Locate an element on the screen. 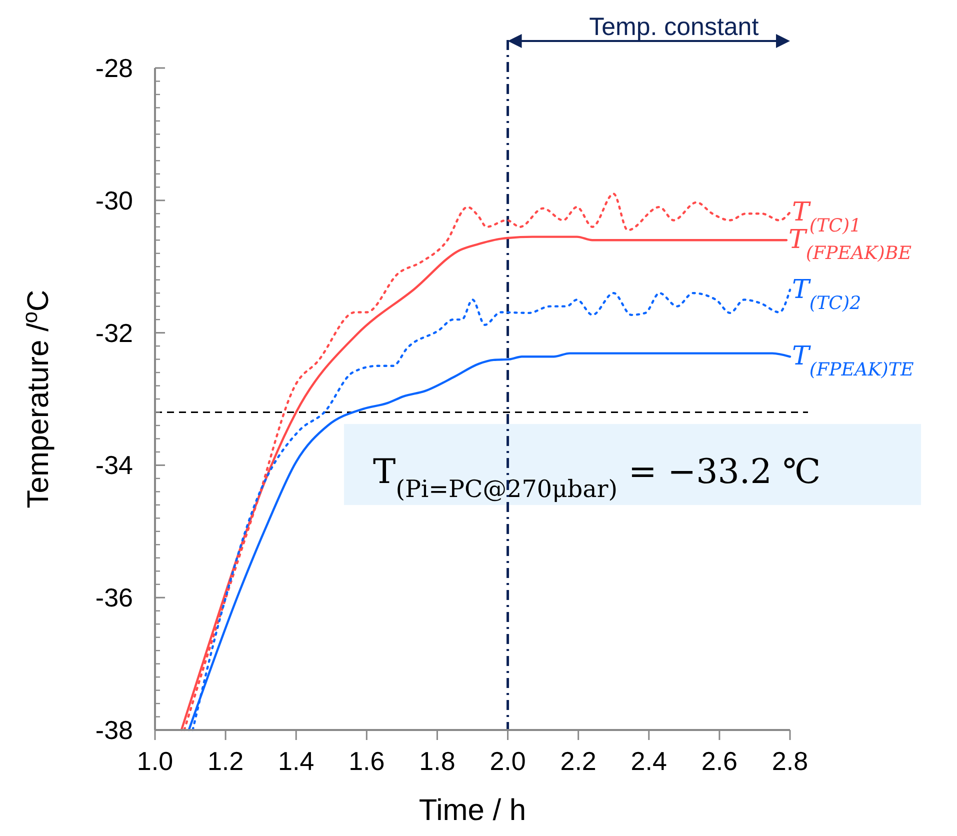  annotation: T$_{(Pi=PC@270μbar)}$ = −33.2 ℃ is located at coordinates (597, 477).